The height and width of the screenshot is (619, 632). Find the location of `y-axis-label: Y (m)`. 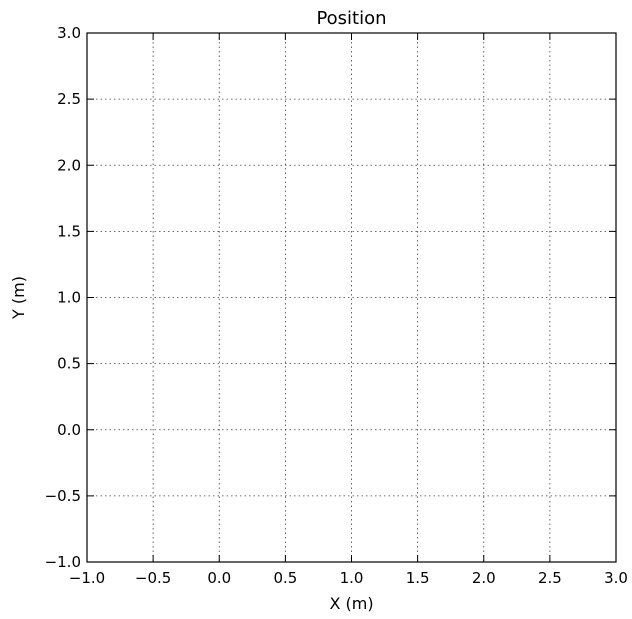

y-axis-label: Y (m) is located at coordinates (18, 298).